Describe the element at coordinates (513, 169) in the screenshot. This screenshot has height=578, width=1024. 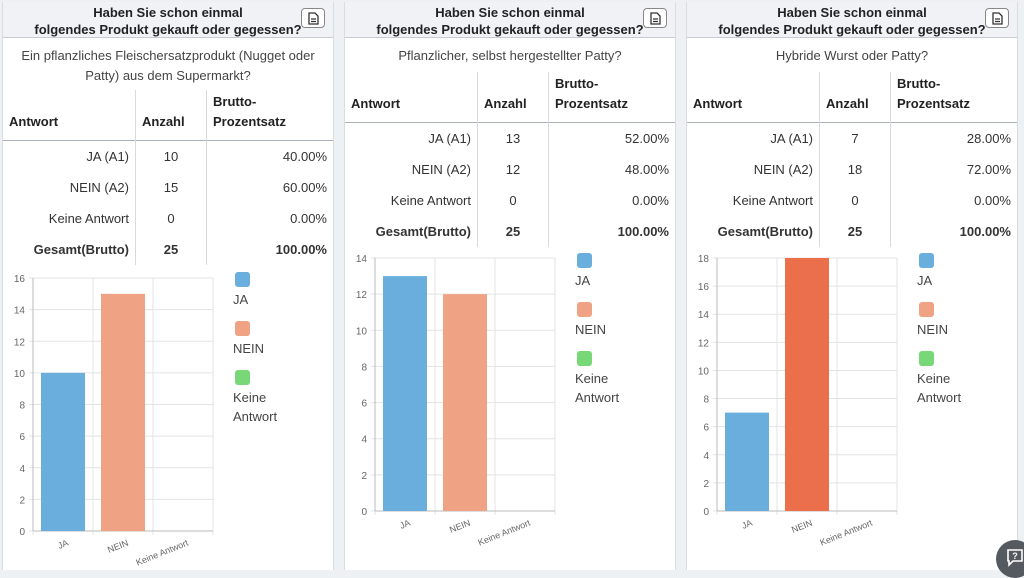
I see `row-count: 12` at that location.